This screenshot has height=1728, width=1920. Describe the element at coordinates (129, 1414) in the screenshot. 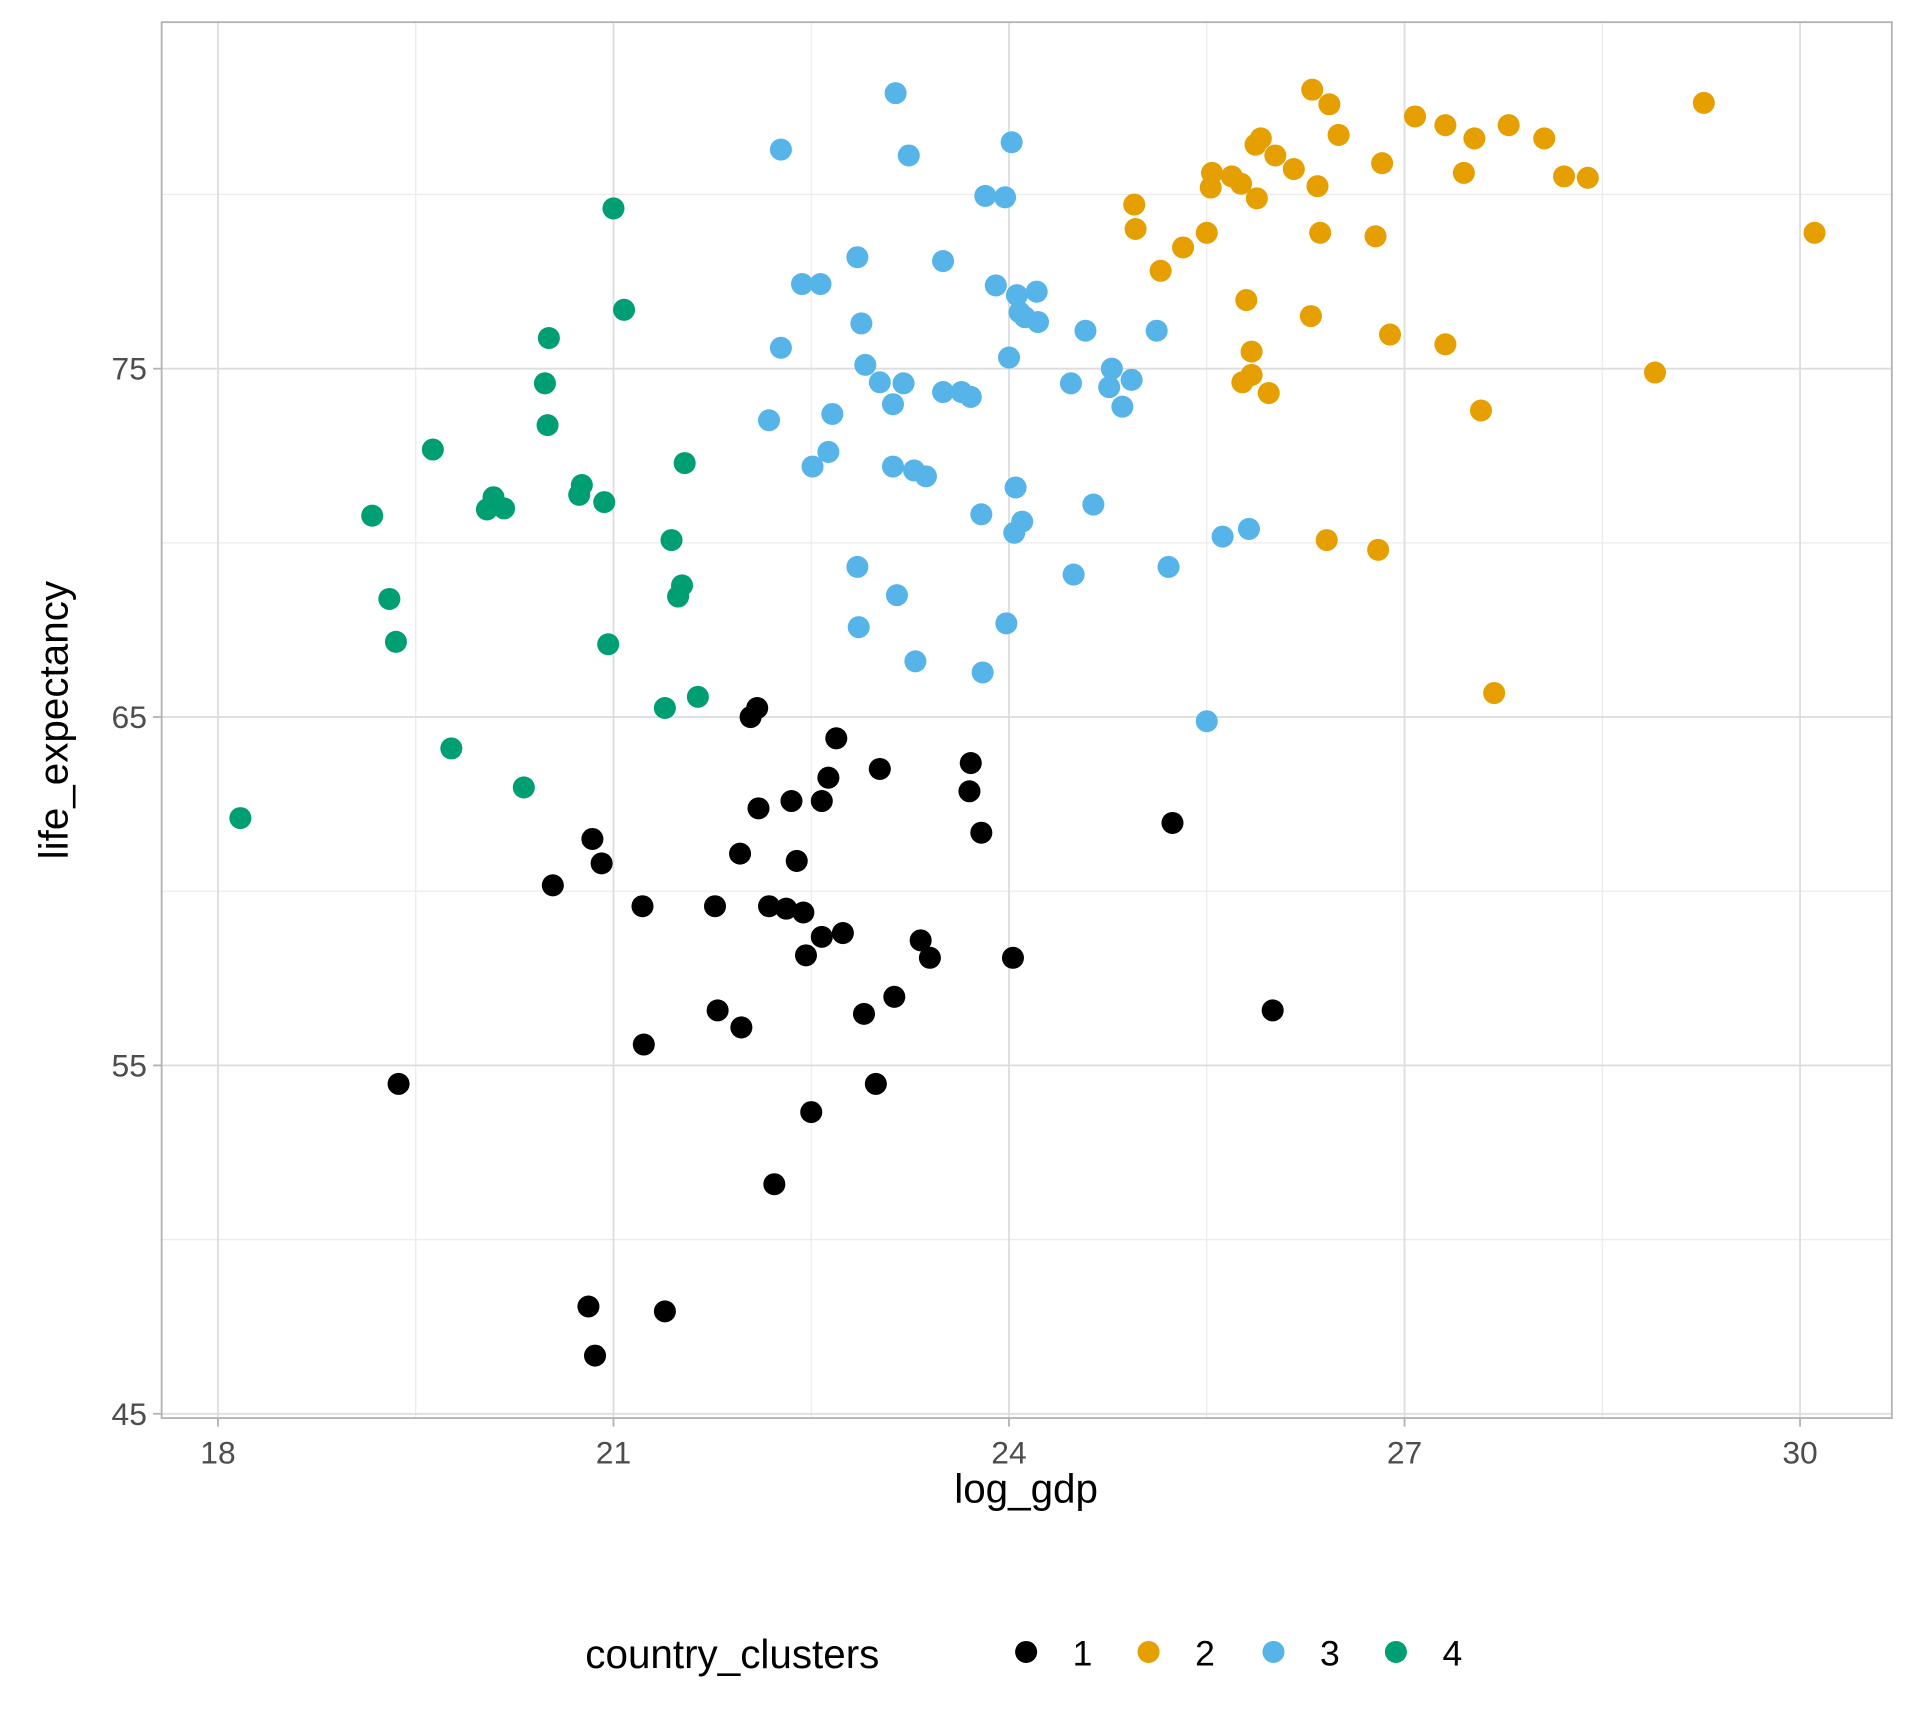

I see `y-tick-label: 45` at that location.